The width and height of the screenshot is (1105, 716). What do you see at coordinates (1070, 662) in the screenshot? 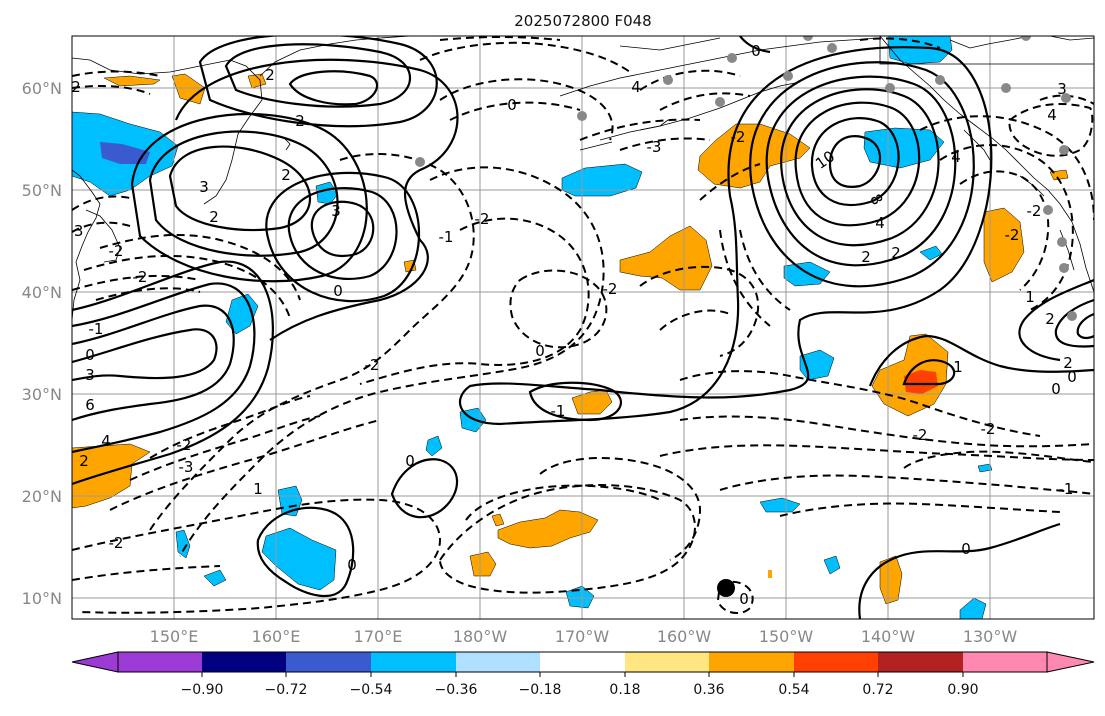
I see `colorbar-extend-high` at bounding box center [1070, 662].